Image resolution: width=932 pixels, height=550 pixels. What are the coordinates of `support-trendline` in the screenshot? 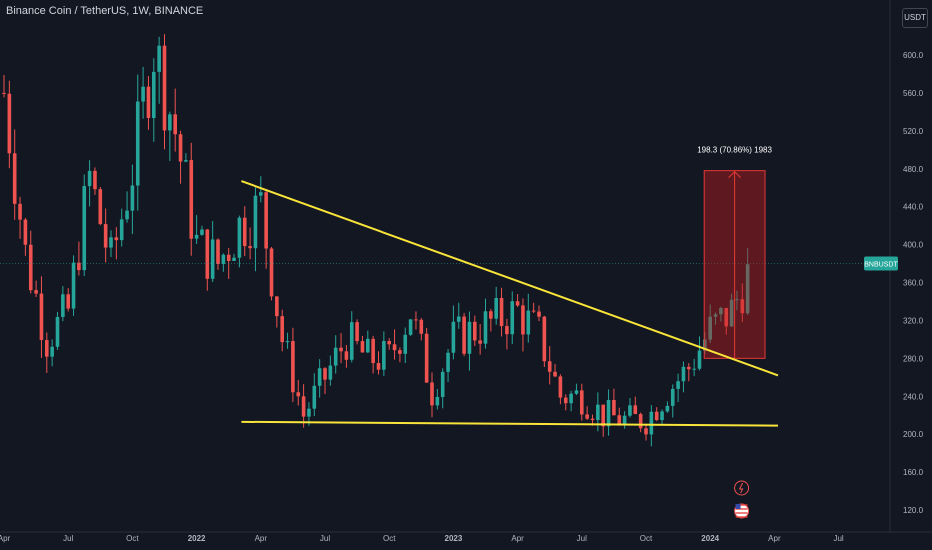 It's located at (510, 423).